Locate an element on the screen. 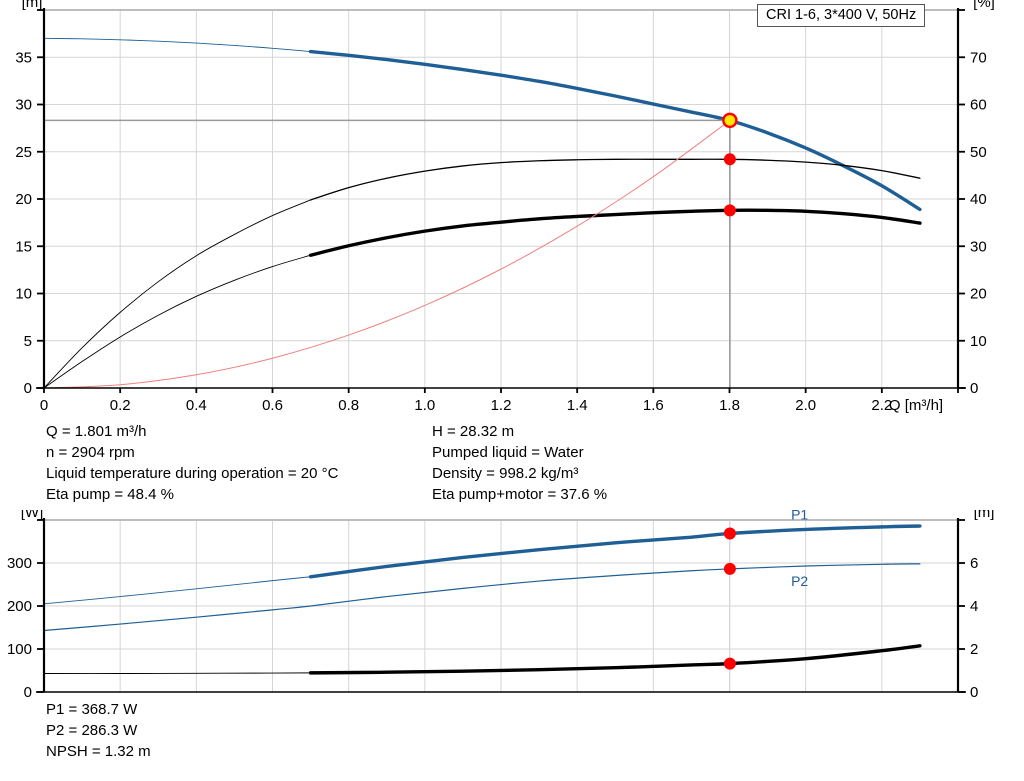 The image size is (1024, 781). y-axis-unit: [W] is located at coordinates (32, 515).